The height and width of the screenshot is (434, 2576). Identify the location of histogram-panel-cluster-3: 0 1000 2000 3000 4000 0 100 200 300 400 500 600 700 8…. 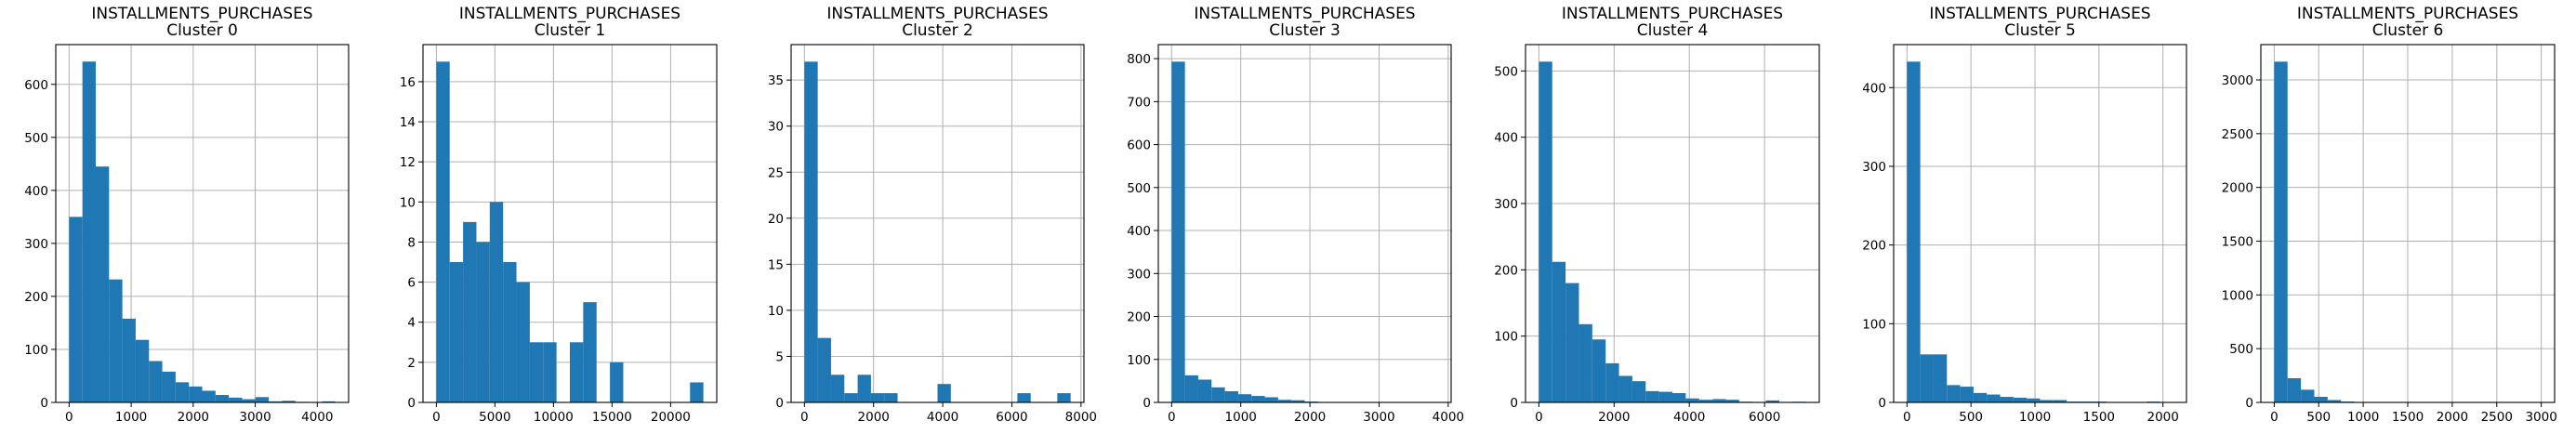
(1295, 215).